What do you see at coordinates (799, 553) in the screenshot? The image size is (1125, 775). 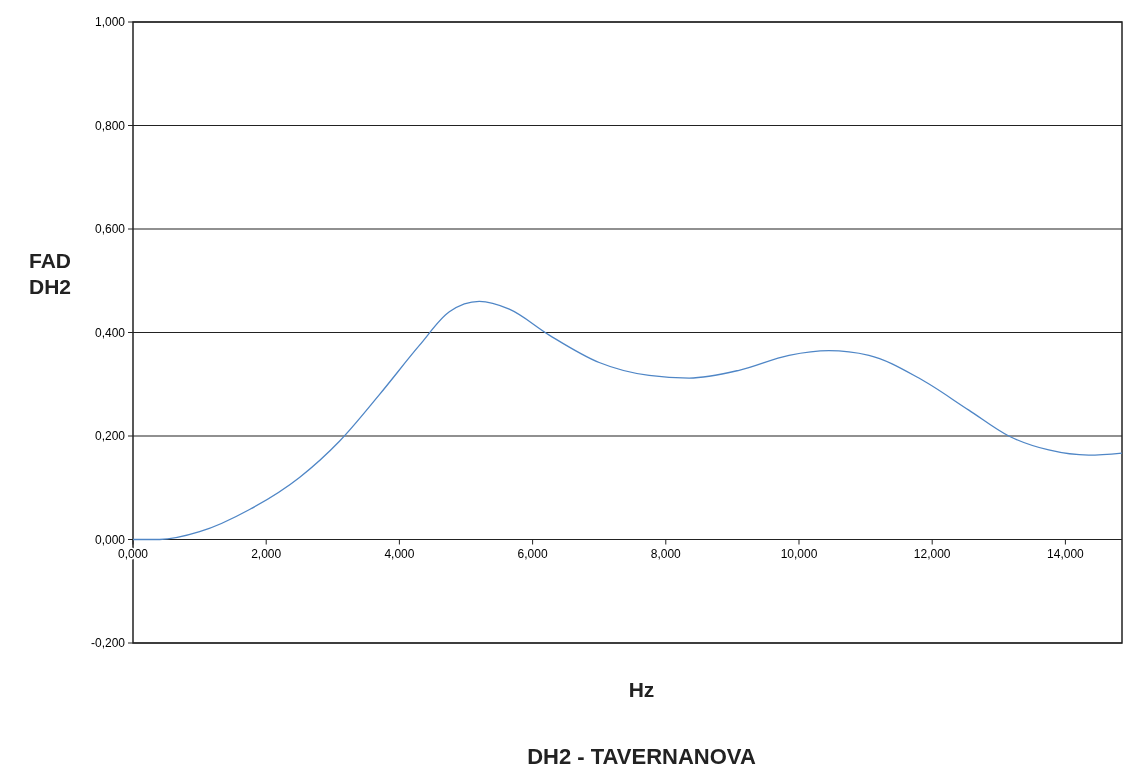 I see `x-tick-label: 10,000` at bounding box center [799, 553].